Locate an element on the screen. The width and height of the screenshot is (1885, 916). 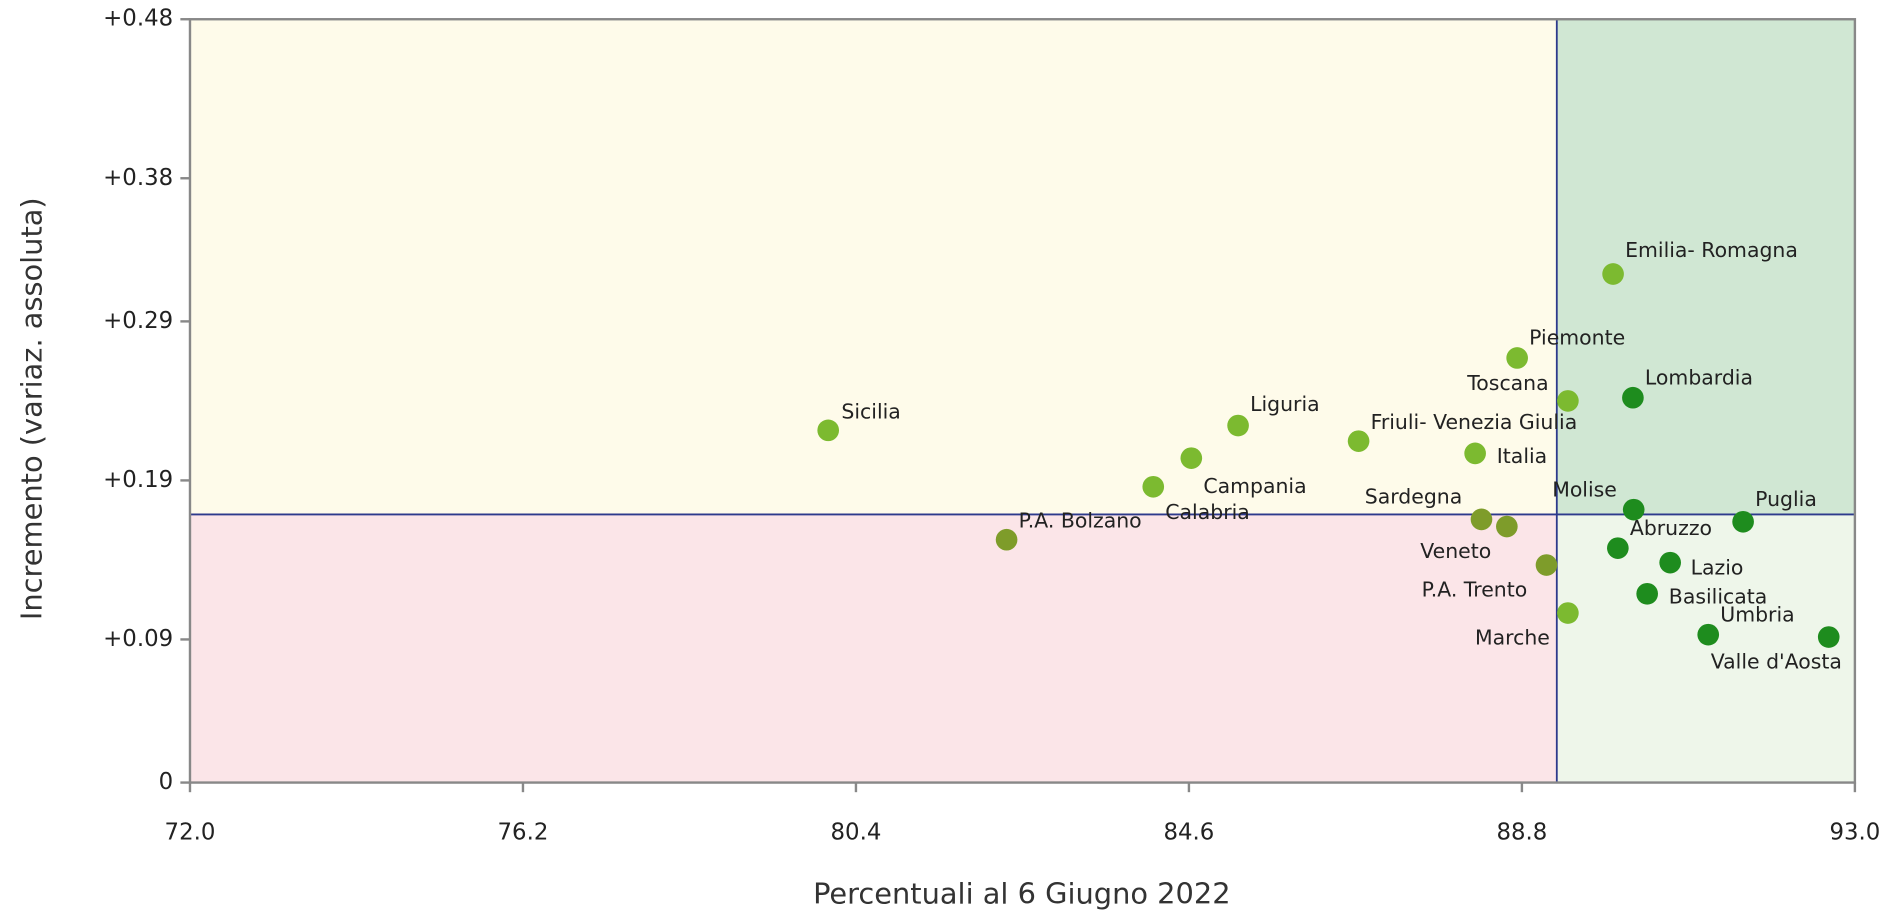
point-label: Sicilia is located at coordinates (870, 411).